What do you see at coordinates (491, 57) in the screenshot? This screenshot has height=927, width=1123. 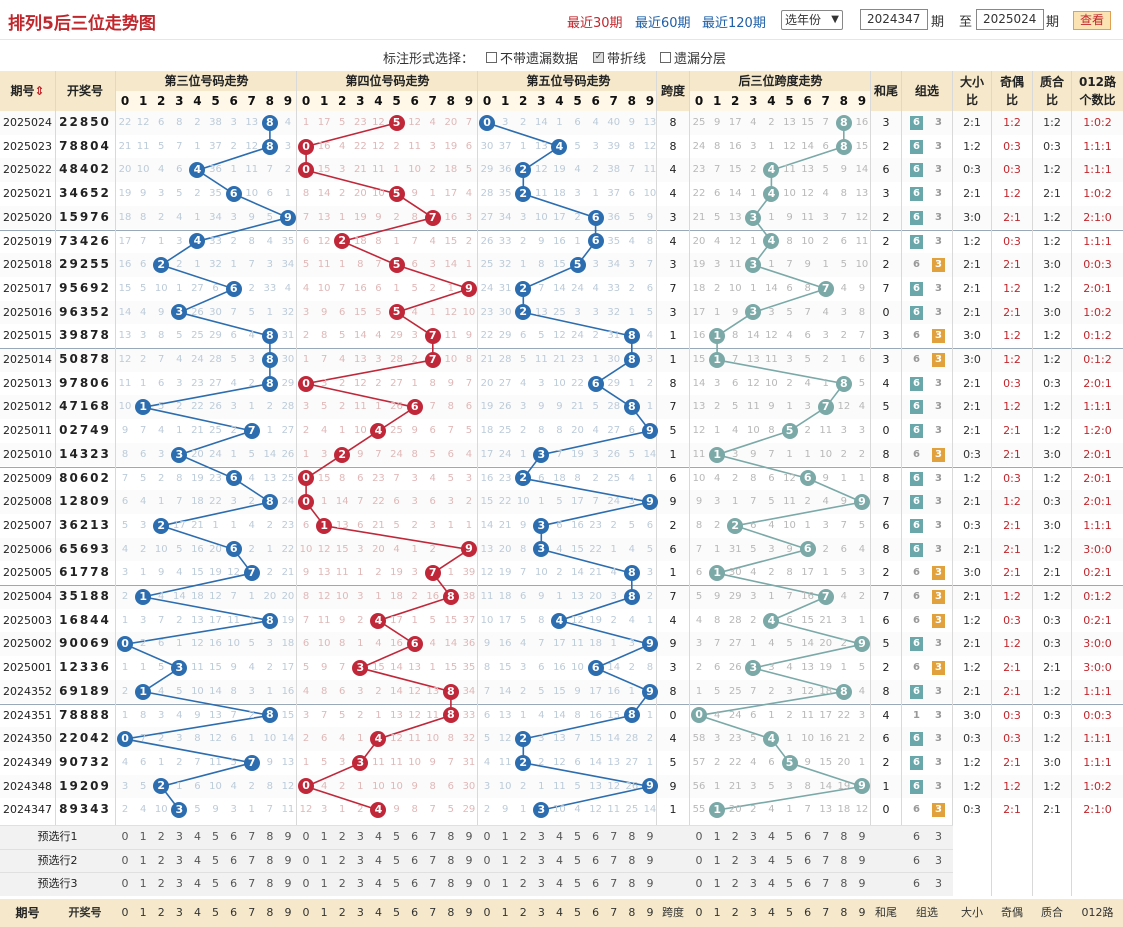 I see `checkbox-no-missing` at bounding box center [491, 57].